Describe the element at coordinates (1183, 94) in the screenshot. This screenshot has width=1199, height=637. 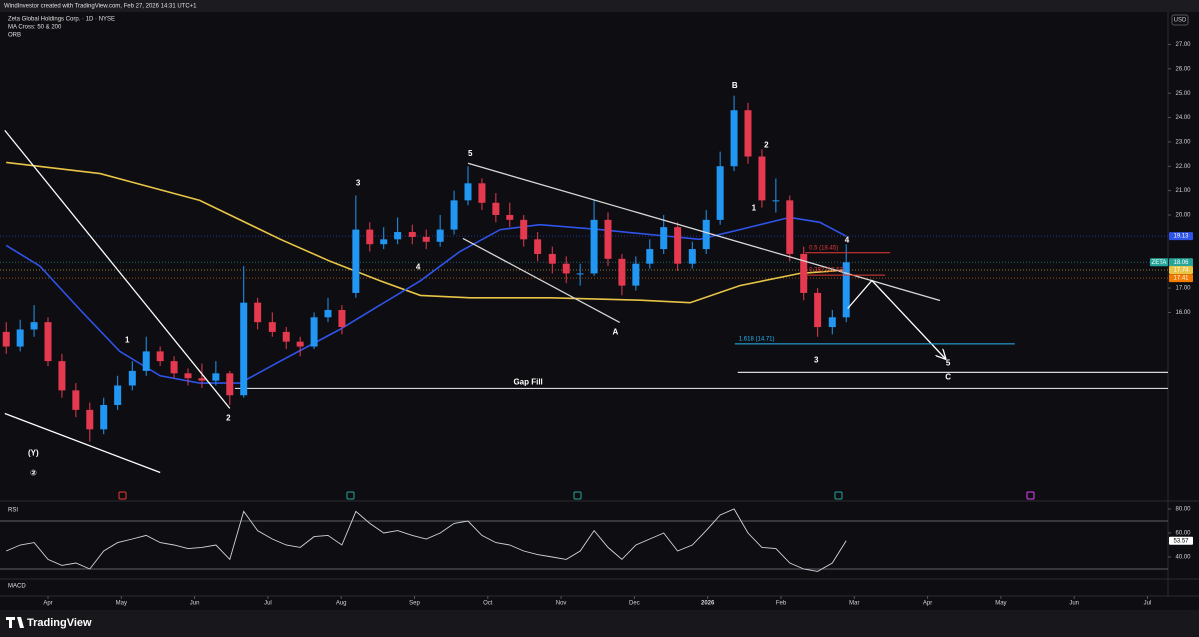
I see `y-tick-label: 25.00` at that location.